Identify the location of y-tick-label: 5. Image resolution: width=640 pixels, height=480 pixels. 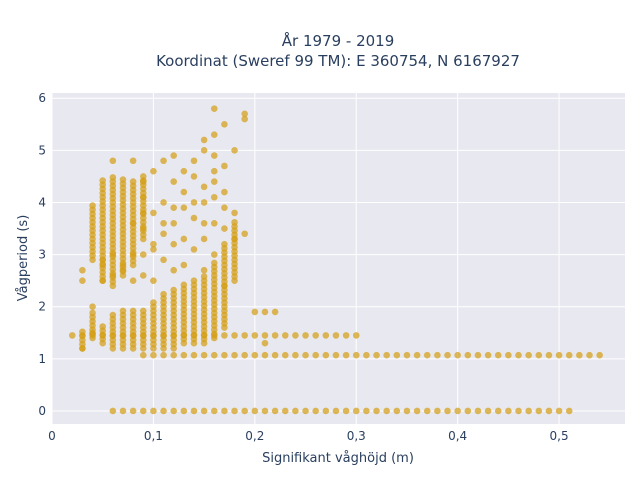
(42, 150).